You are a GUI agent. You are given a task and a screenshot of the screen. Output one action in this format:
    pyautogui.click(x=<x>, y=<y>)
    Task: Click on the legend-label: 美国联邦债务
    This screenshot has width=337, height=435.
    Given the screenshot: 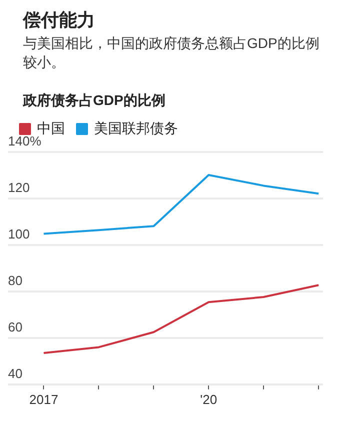 What is the action you would take?
    pyautogui.click(x=136, y=128)
    